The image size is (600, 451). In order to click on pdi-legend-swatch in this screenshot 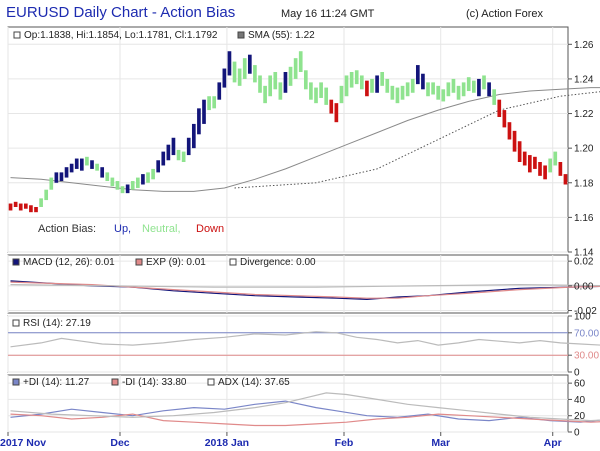, I will do `click(16, 382)`.